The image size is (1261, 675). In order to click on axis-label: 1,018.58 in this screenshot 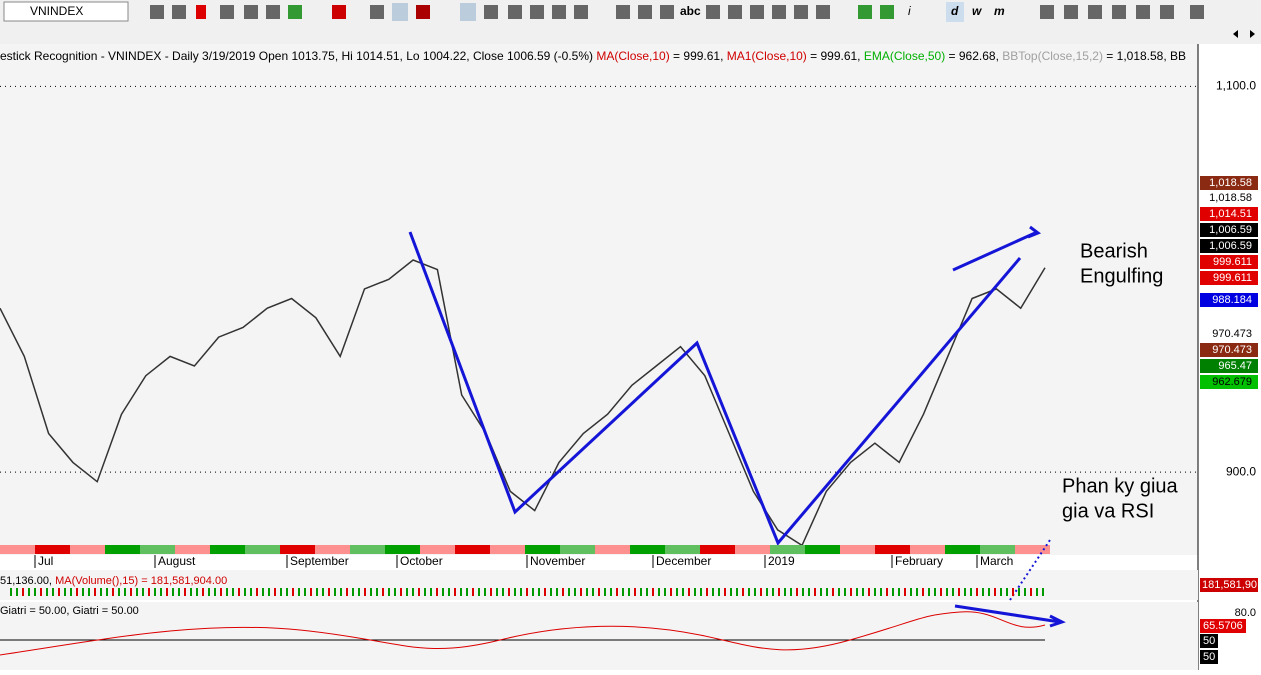, I will do `click(1230, 198)`.